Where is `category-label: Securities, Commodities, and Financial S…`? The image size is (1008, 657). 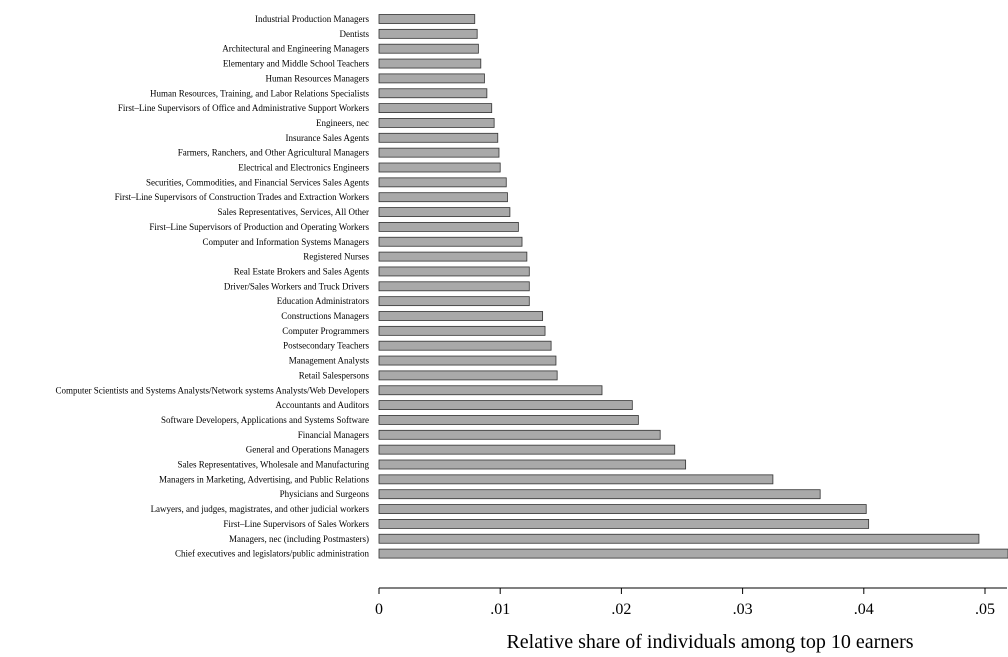
category-label: Securities, Commodities, and Financial S… is located at coordinates (257, 182).